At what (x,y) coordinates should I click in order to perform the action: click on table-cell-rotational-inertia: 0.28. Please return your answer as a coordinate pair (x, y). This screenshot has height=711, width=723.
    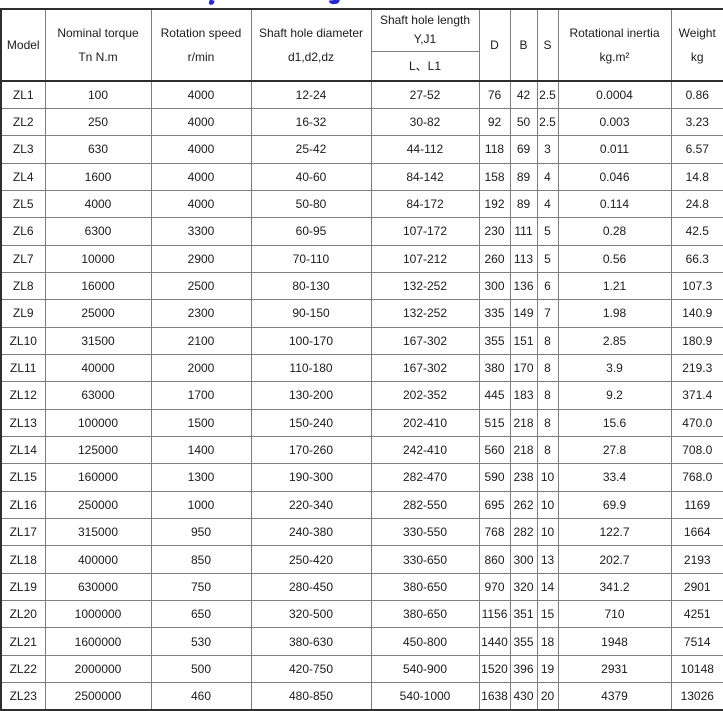
    Looking at the image, I should click on (614, 231).